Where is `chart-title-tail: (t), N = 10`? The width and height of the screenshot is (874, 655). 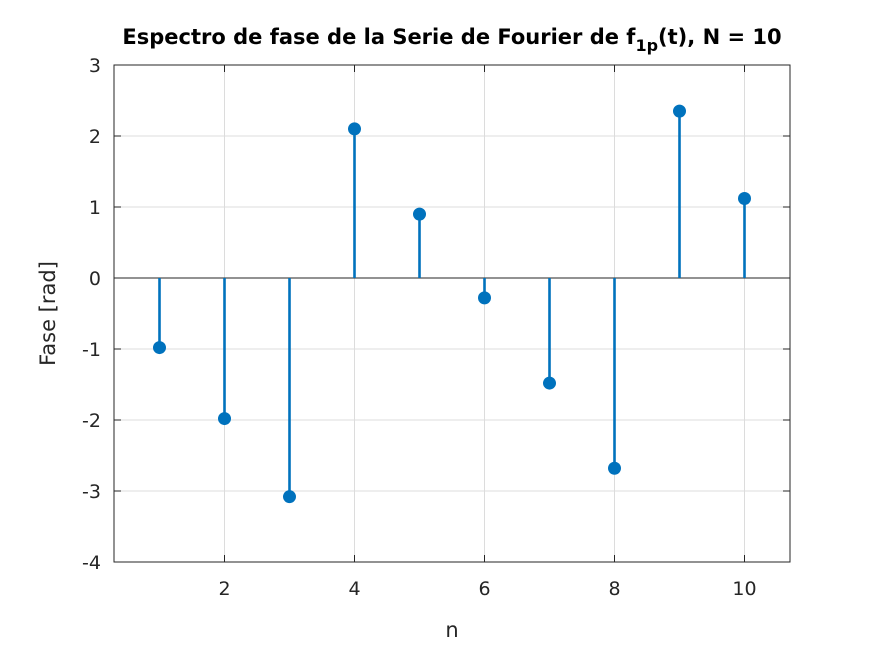
chart-title-tail: (t), N = 10 is located at coordinates (720, 37).